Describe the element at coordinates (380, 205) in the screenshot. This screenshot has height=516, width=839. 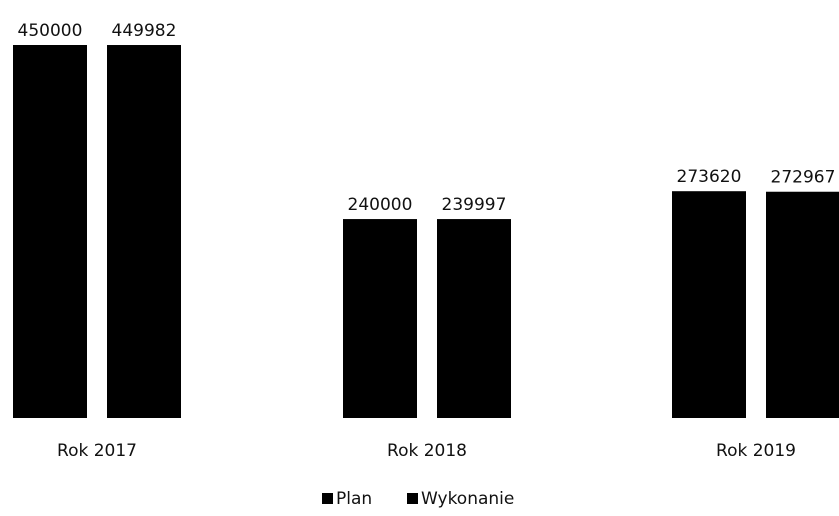
I see `data-label-plan-1: 240000` at that location.